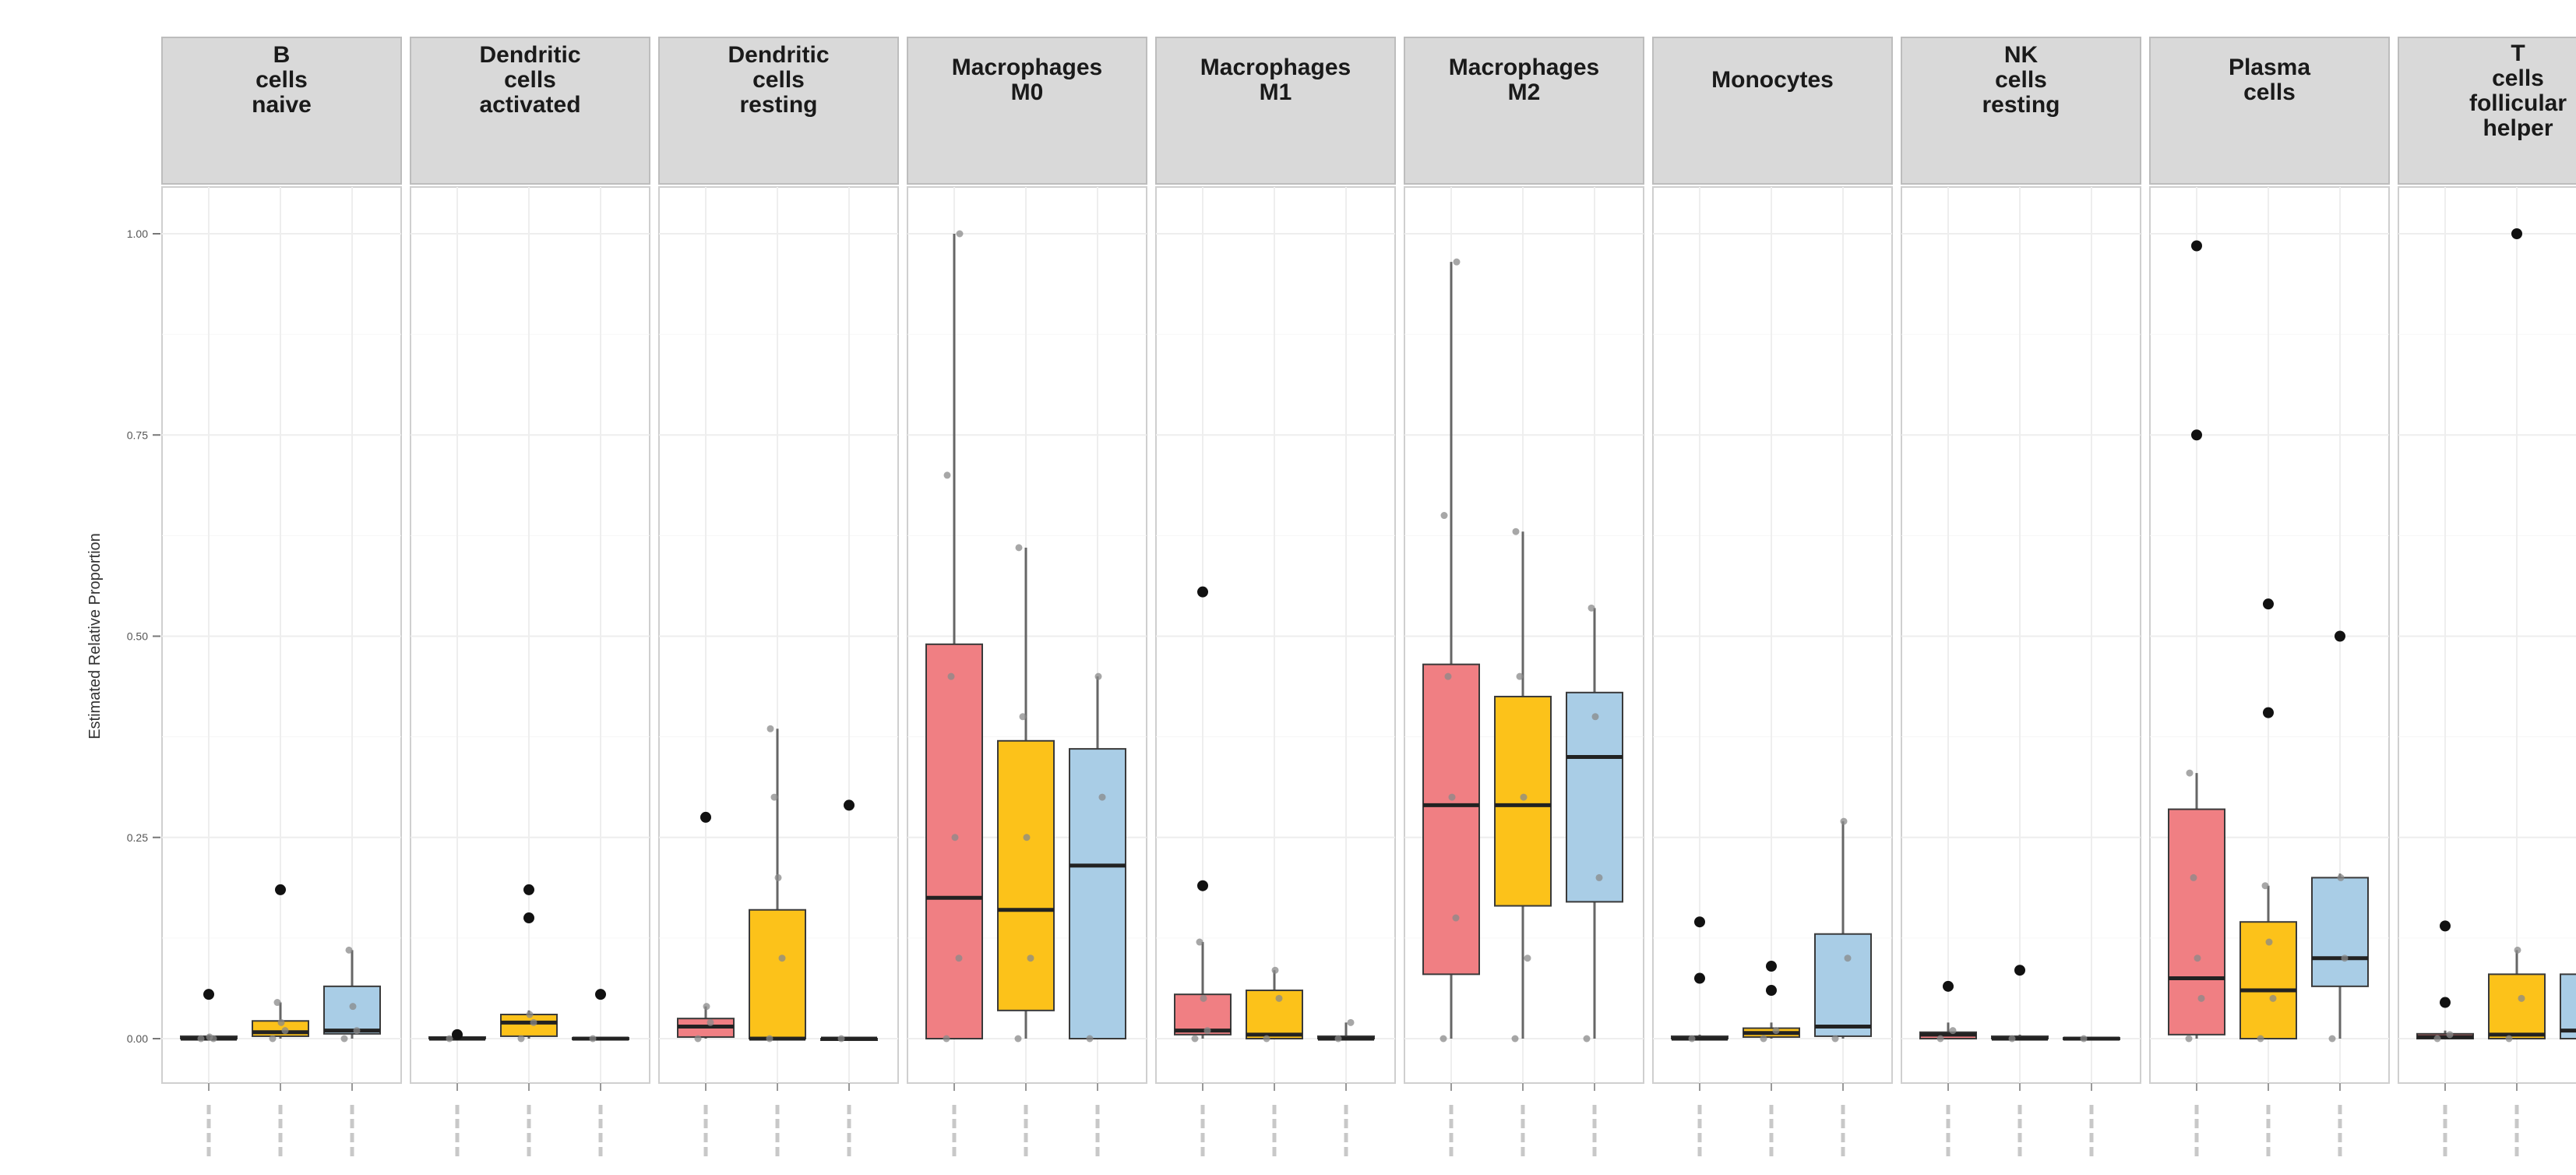 Image resolution: width=2576 pixels, height=1175 pixels. I want to click on y-tick-label: 1.00, so click(137, 234).